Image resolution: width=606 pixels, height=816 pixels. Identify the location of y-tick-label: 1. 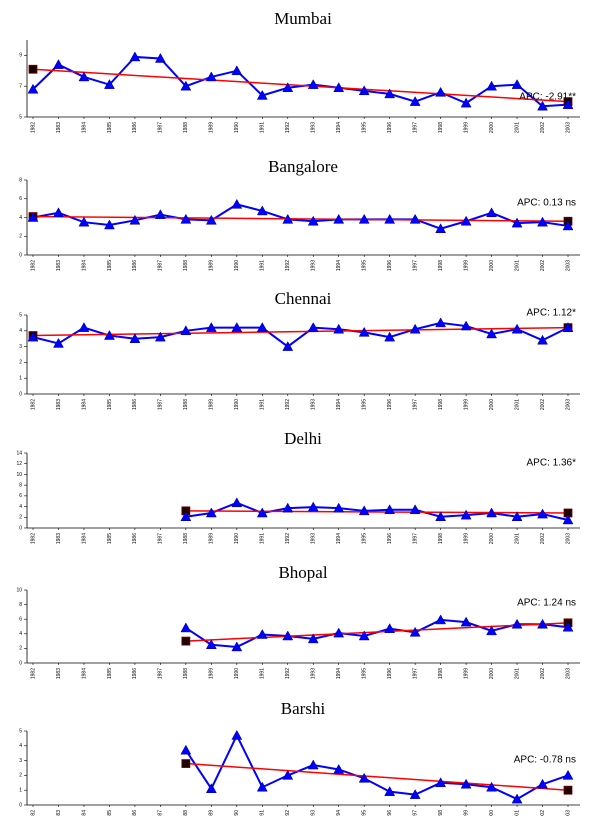
(20, 379).